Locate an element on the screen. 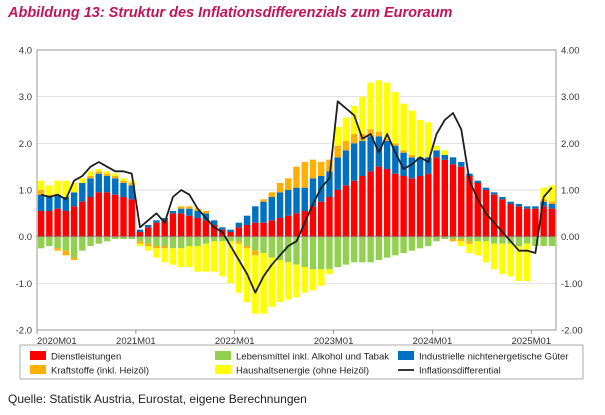  legend-box is located at coordinates (301, 362).